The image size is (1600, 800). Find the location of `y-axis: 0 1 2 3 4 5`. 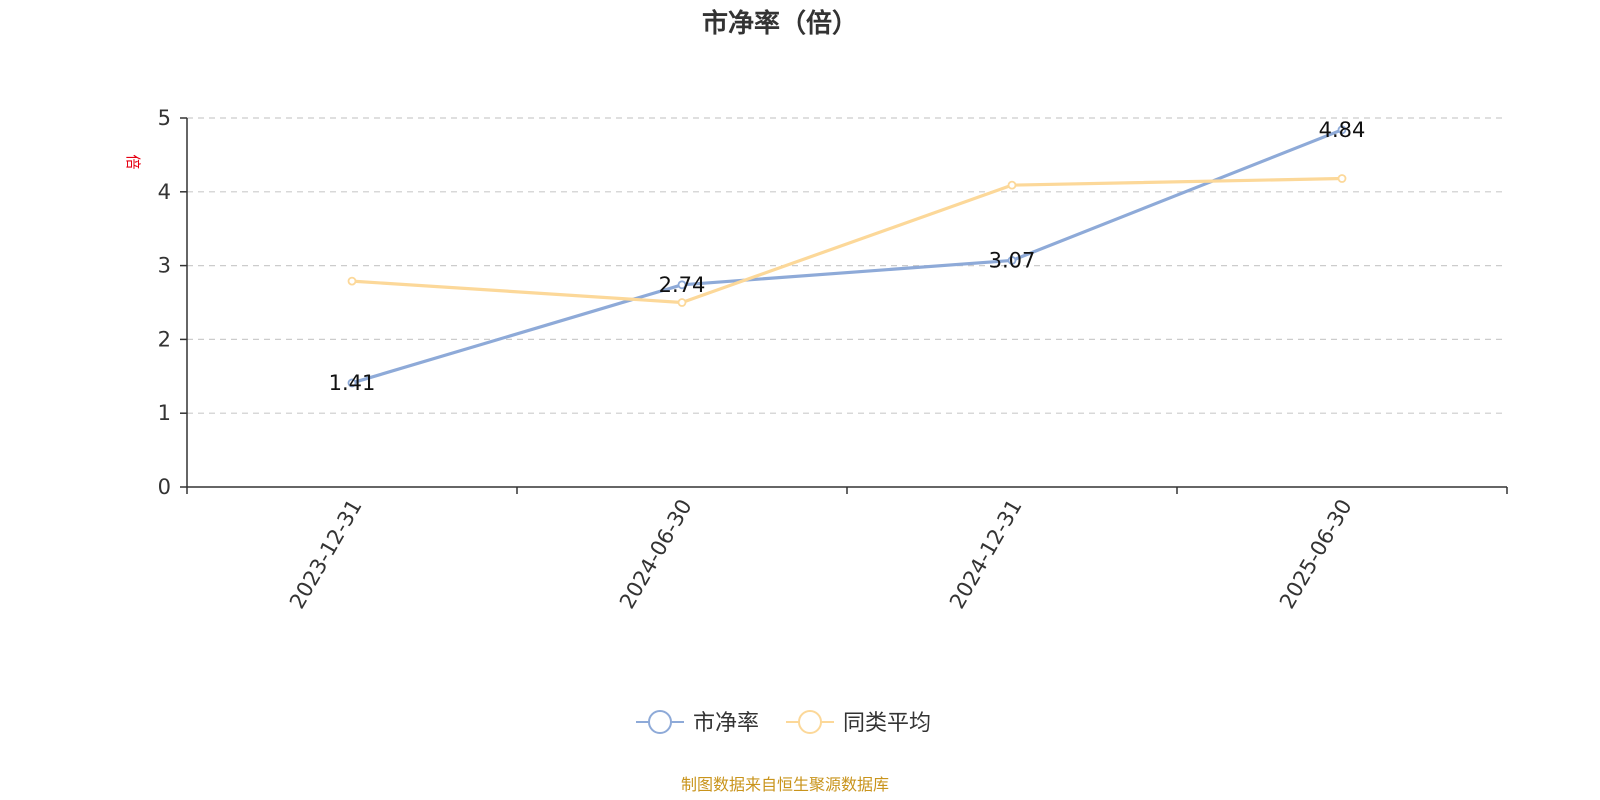

y-axis: 0 1 2 3 4 5 is located at coordinates (173, 302).